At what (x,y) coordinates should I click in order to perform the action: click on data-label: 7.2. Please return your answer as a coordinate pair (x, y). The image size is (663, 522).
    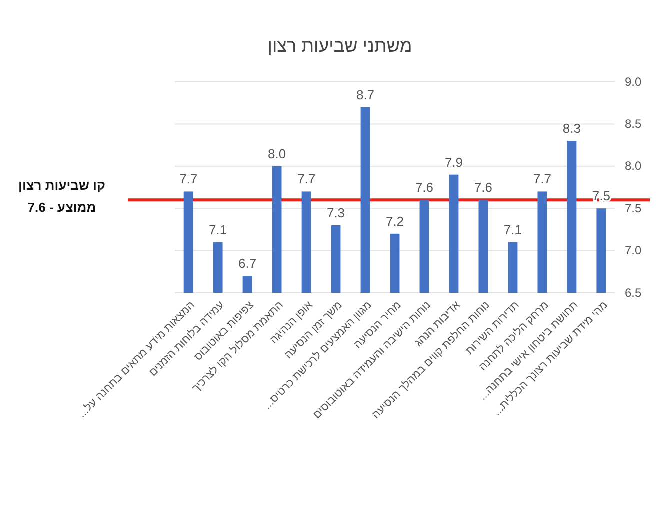
    Looking at the image, I should click on (395, 221).